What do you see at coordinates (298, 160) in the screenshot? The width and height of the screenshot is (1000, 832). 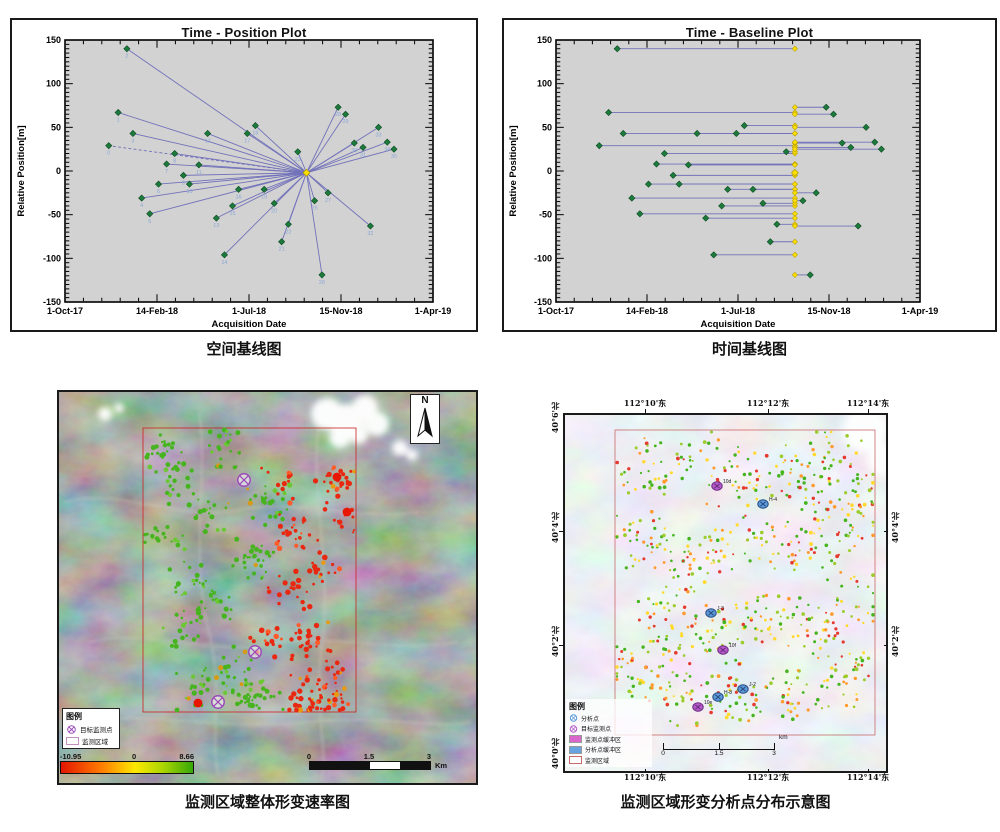 I see `svg-text: 23` at bounding box center [298, 160].